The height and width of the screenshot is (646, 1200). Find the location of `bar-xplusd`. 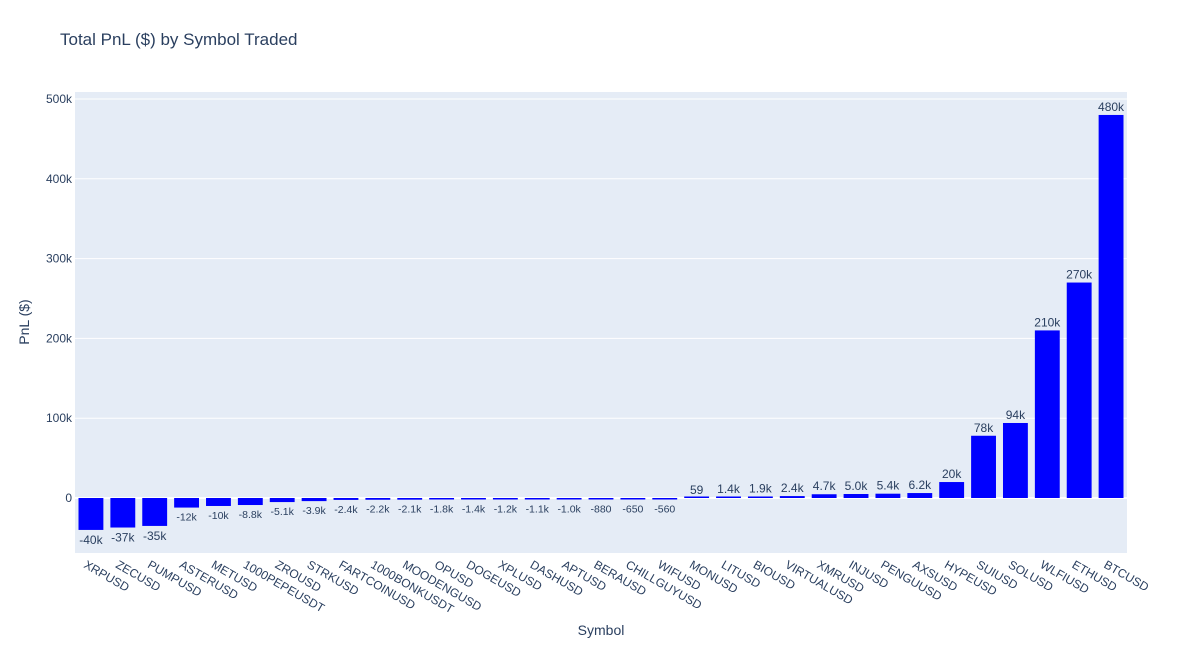

bar-xplusd is located at coordinates (505, 499).